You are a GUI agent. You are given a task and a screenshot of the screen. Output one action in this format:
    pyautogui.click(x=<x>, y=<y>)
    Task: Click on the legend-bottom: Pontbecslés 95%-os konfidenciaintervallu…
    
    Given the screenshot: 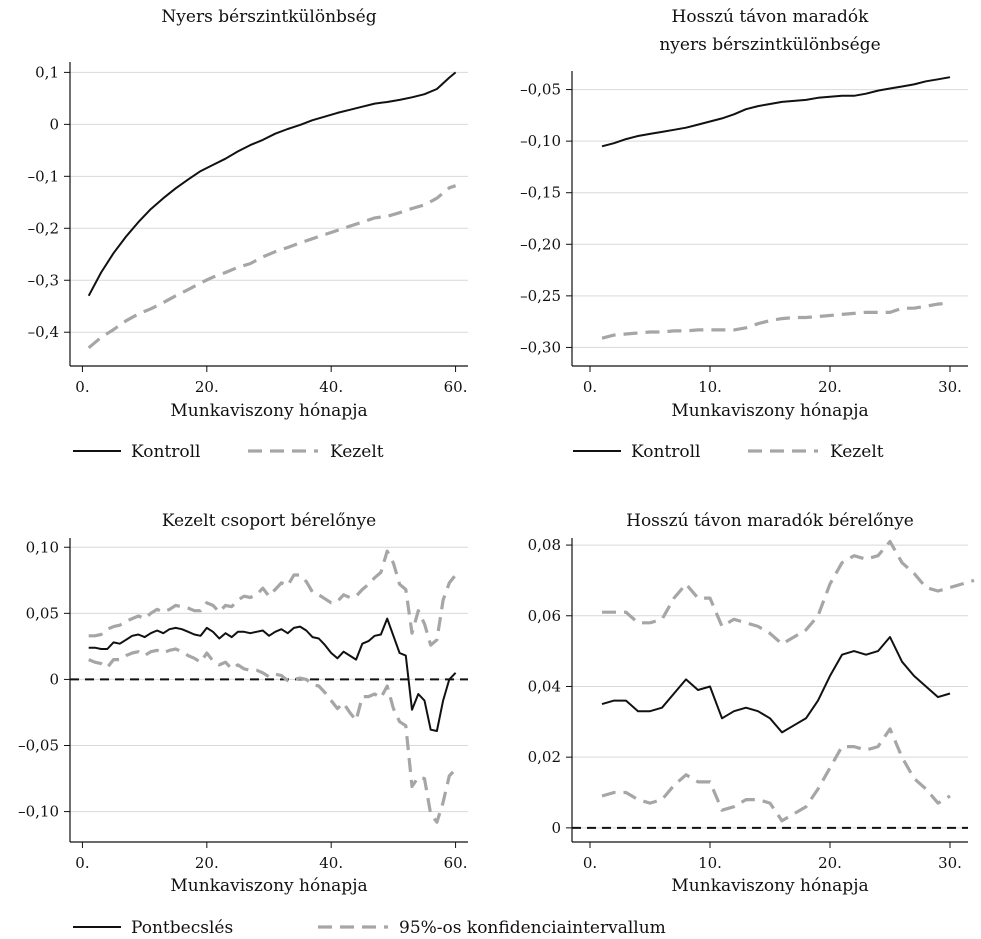 What is the action you would take?
    pyautogui.click(x=369, y=928)
    